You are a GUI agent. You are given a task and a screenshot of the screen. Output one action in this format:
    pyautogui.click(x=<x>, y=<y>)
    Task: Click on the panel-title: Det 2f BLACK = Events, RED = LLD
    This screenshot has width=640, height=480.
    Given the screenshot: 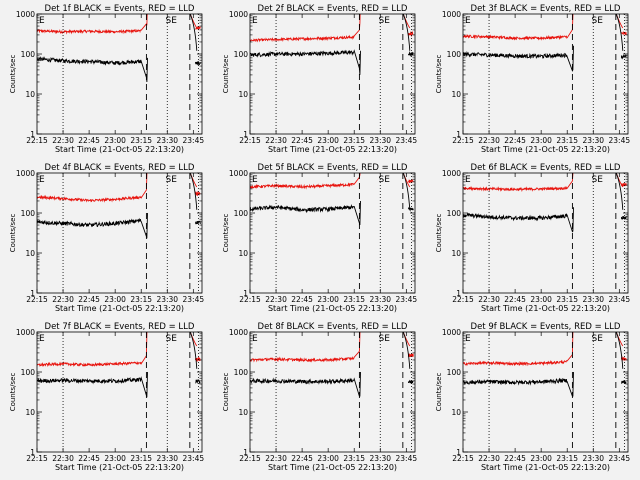 What is the action you would take?
    pyautogui.click(x=333, y=9)
    